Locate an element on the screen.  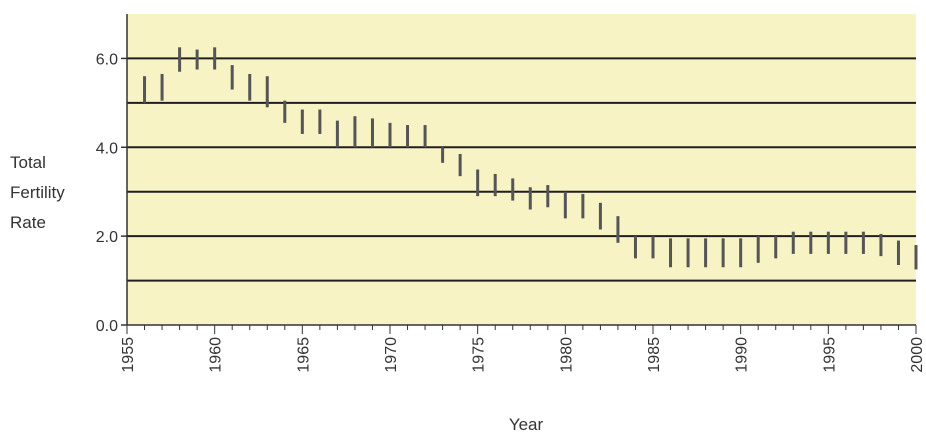
x-tick-label: 1990 is located at coordinates (742, 355).